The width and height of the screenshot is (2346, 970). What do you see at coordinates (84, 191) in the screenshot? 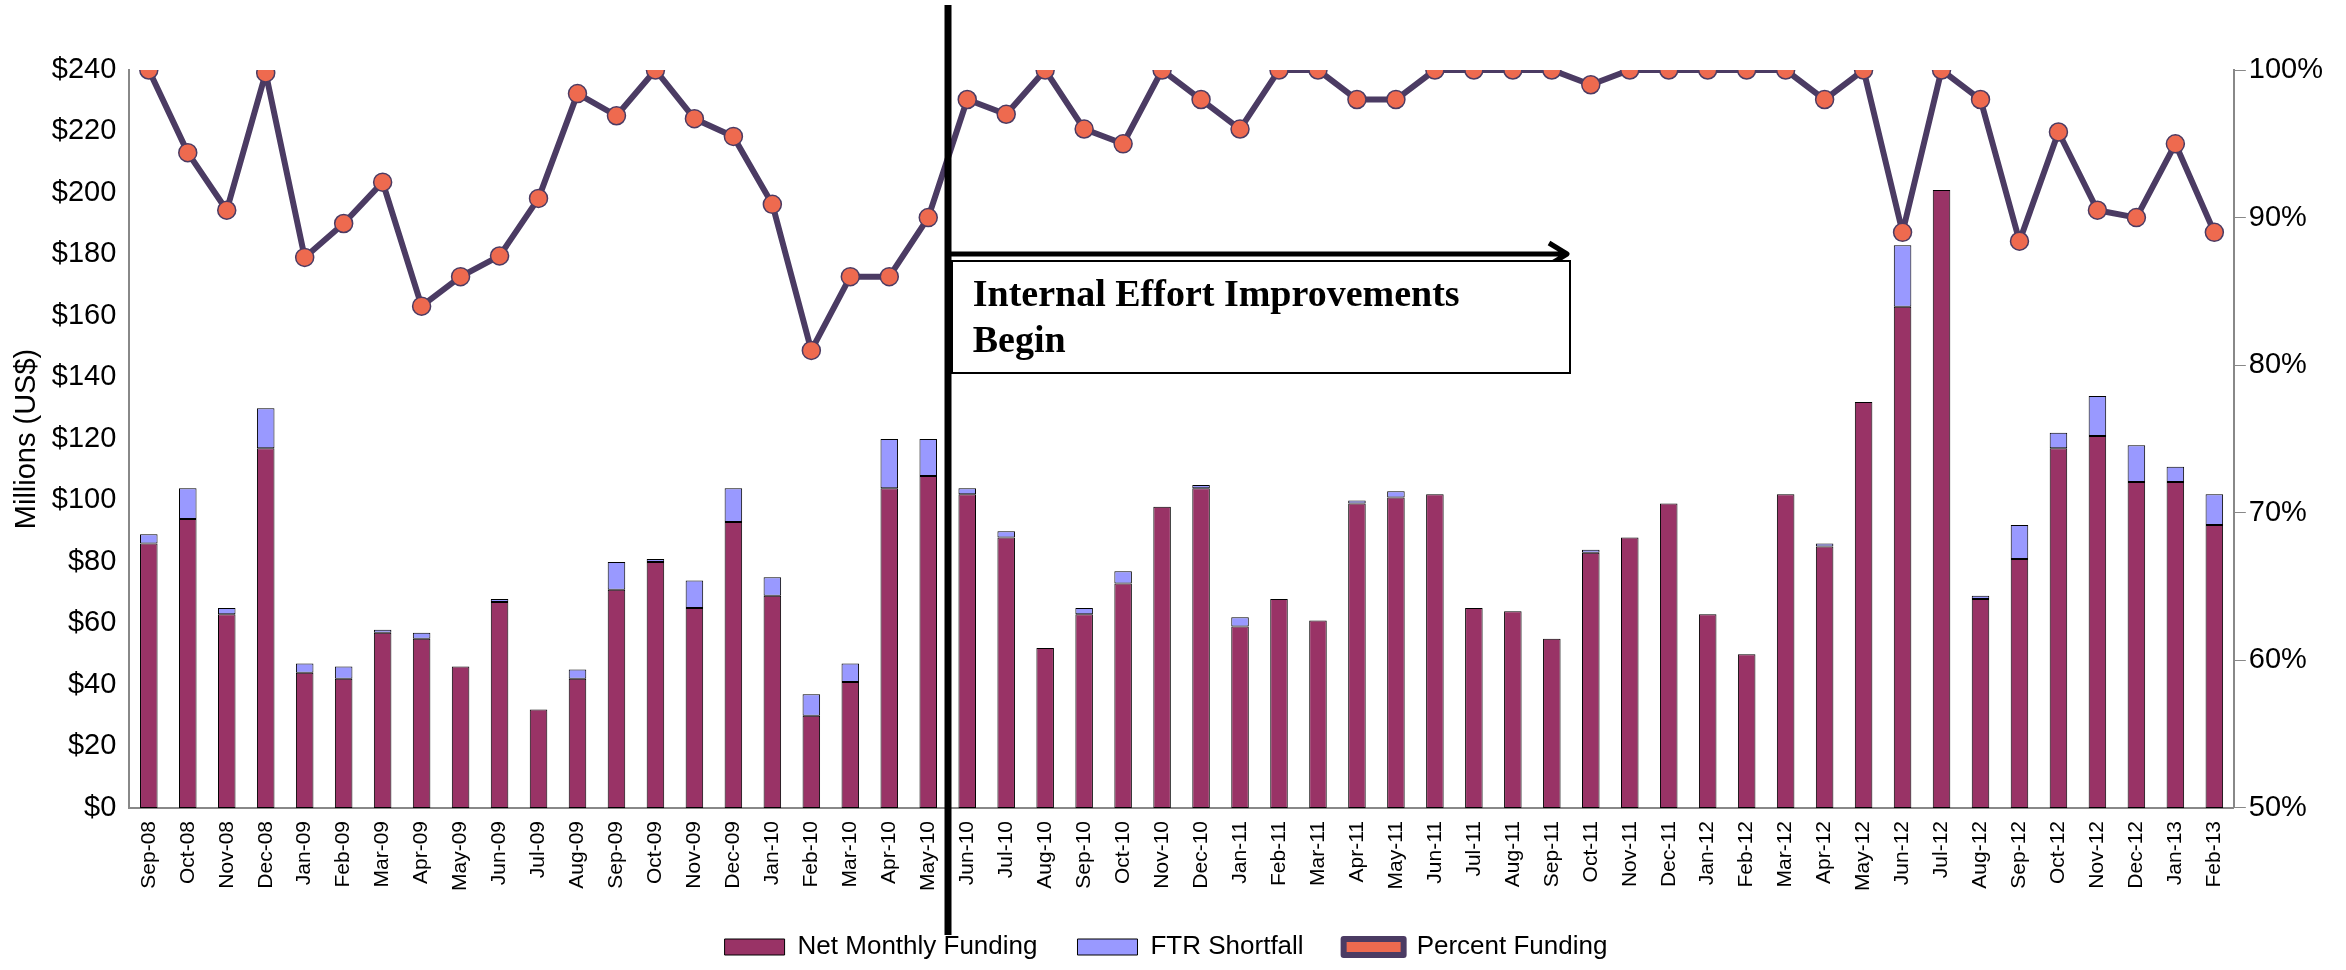
I see `y-tick-label: $200` at bounding box center [84, 191].